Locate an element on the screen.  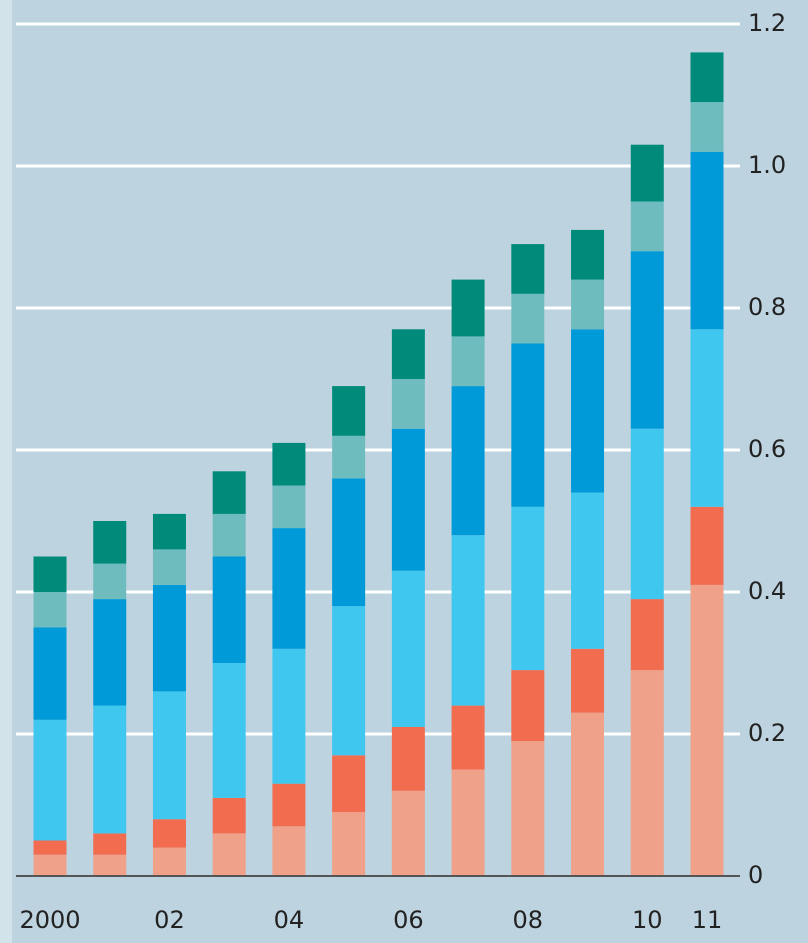
x-tick-label: 10 is located at coordinates (647, 920).